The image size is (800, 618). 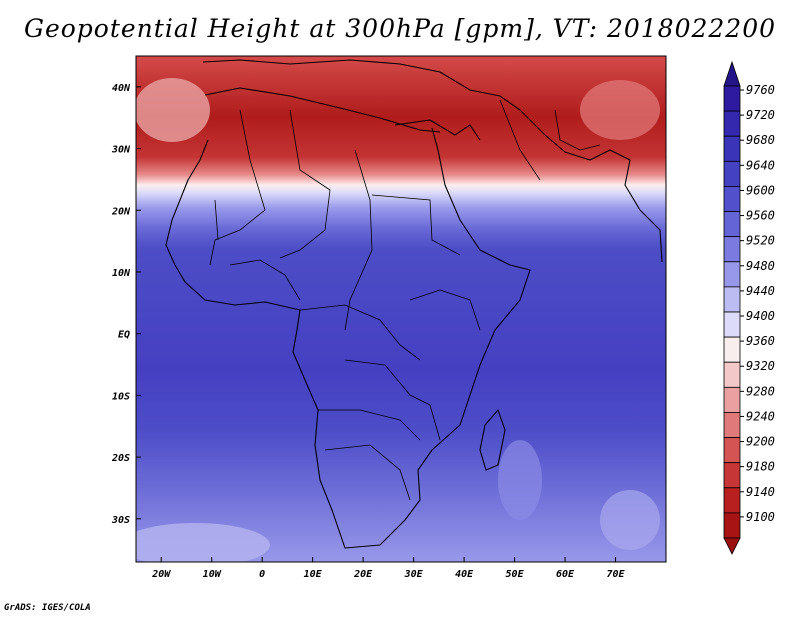 I want to click on colorbar-label: 9360, so click(x=760, y=341).